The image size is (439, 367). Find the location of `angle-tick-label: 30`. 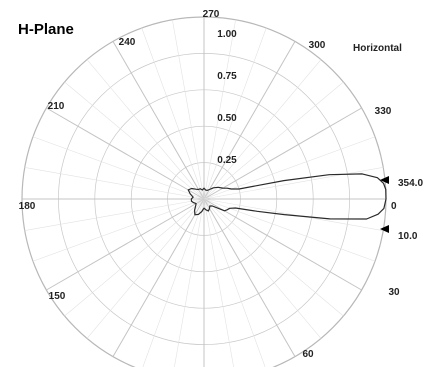

angle-tick-label: 30 is located at coordinates (394, 292).